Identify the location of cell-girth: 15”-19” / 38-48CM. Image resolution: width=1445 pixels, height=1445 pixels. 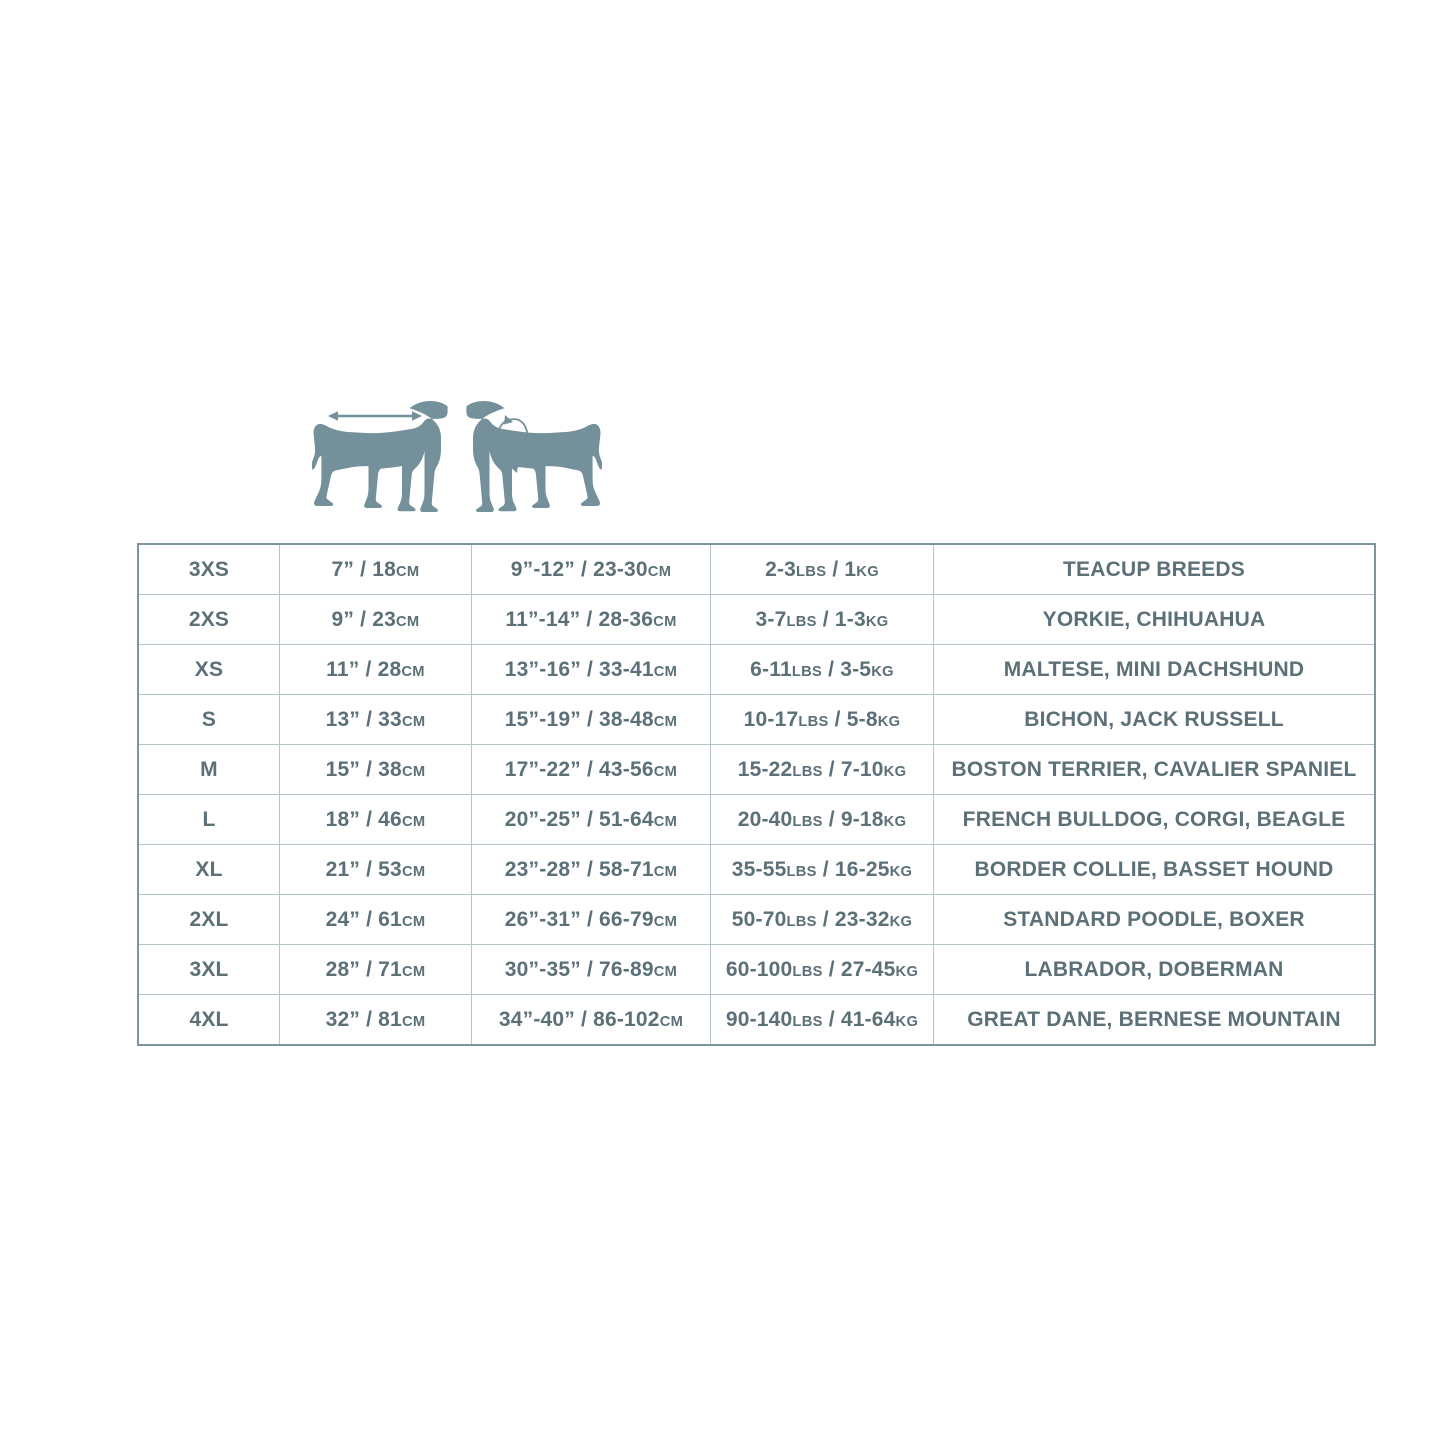
(591, 719).